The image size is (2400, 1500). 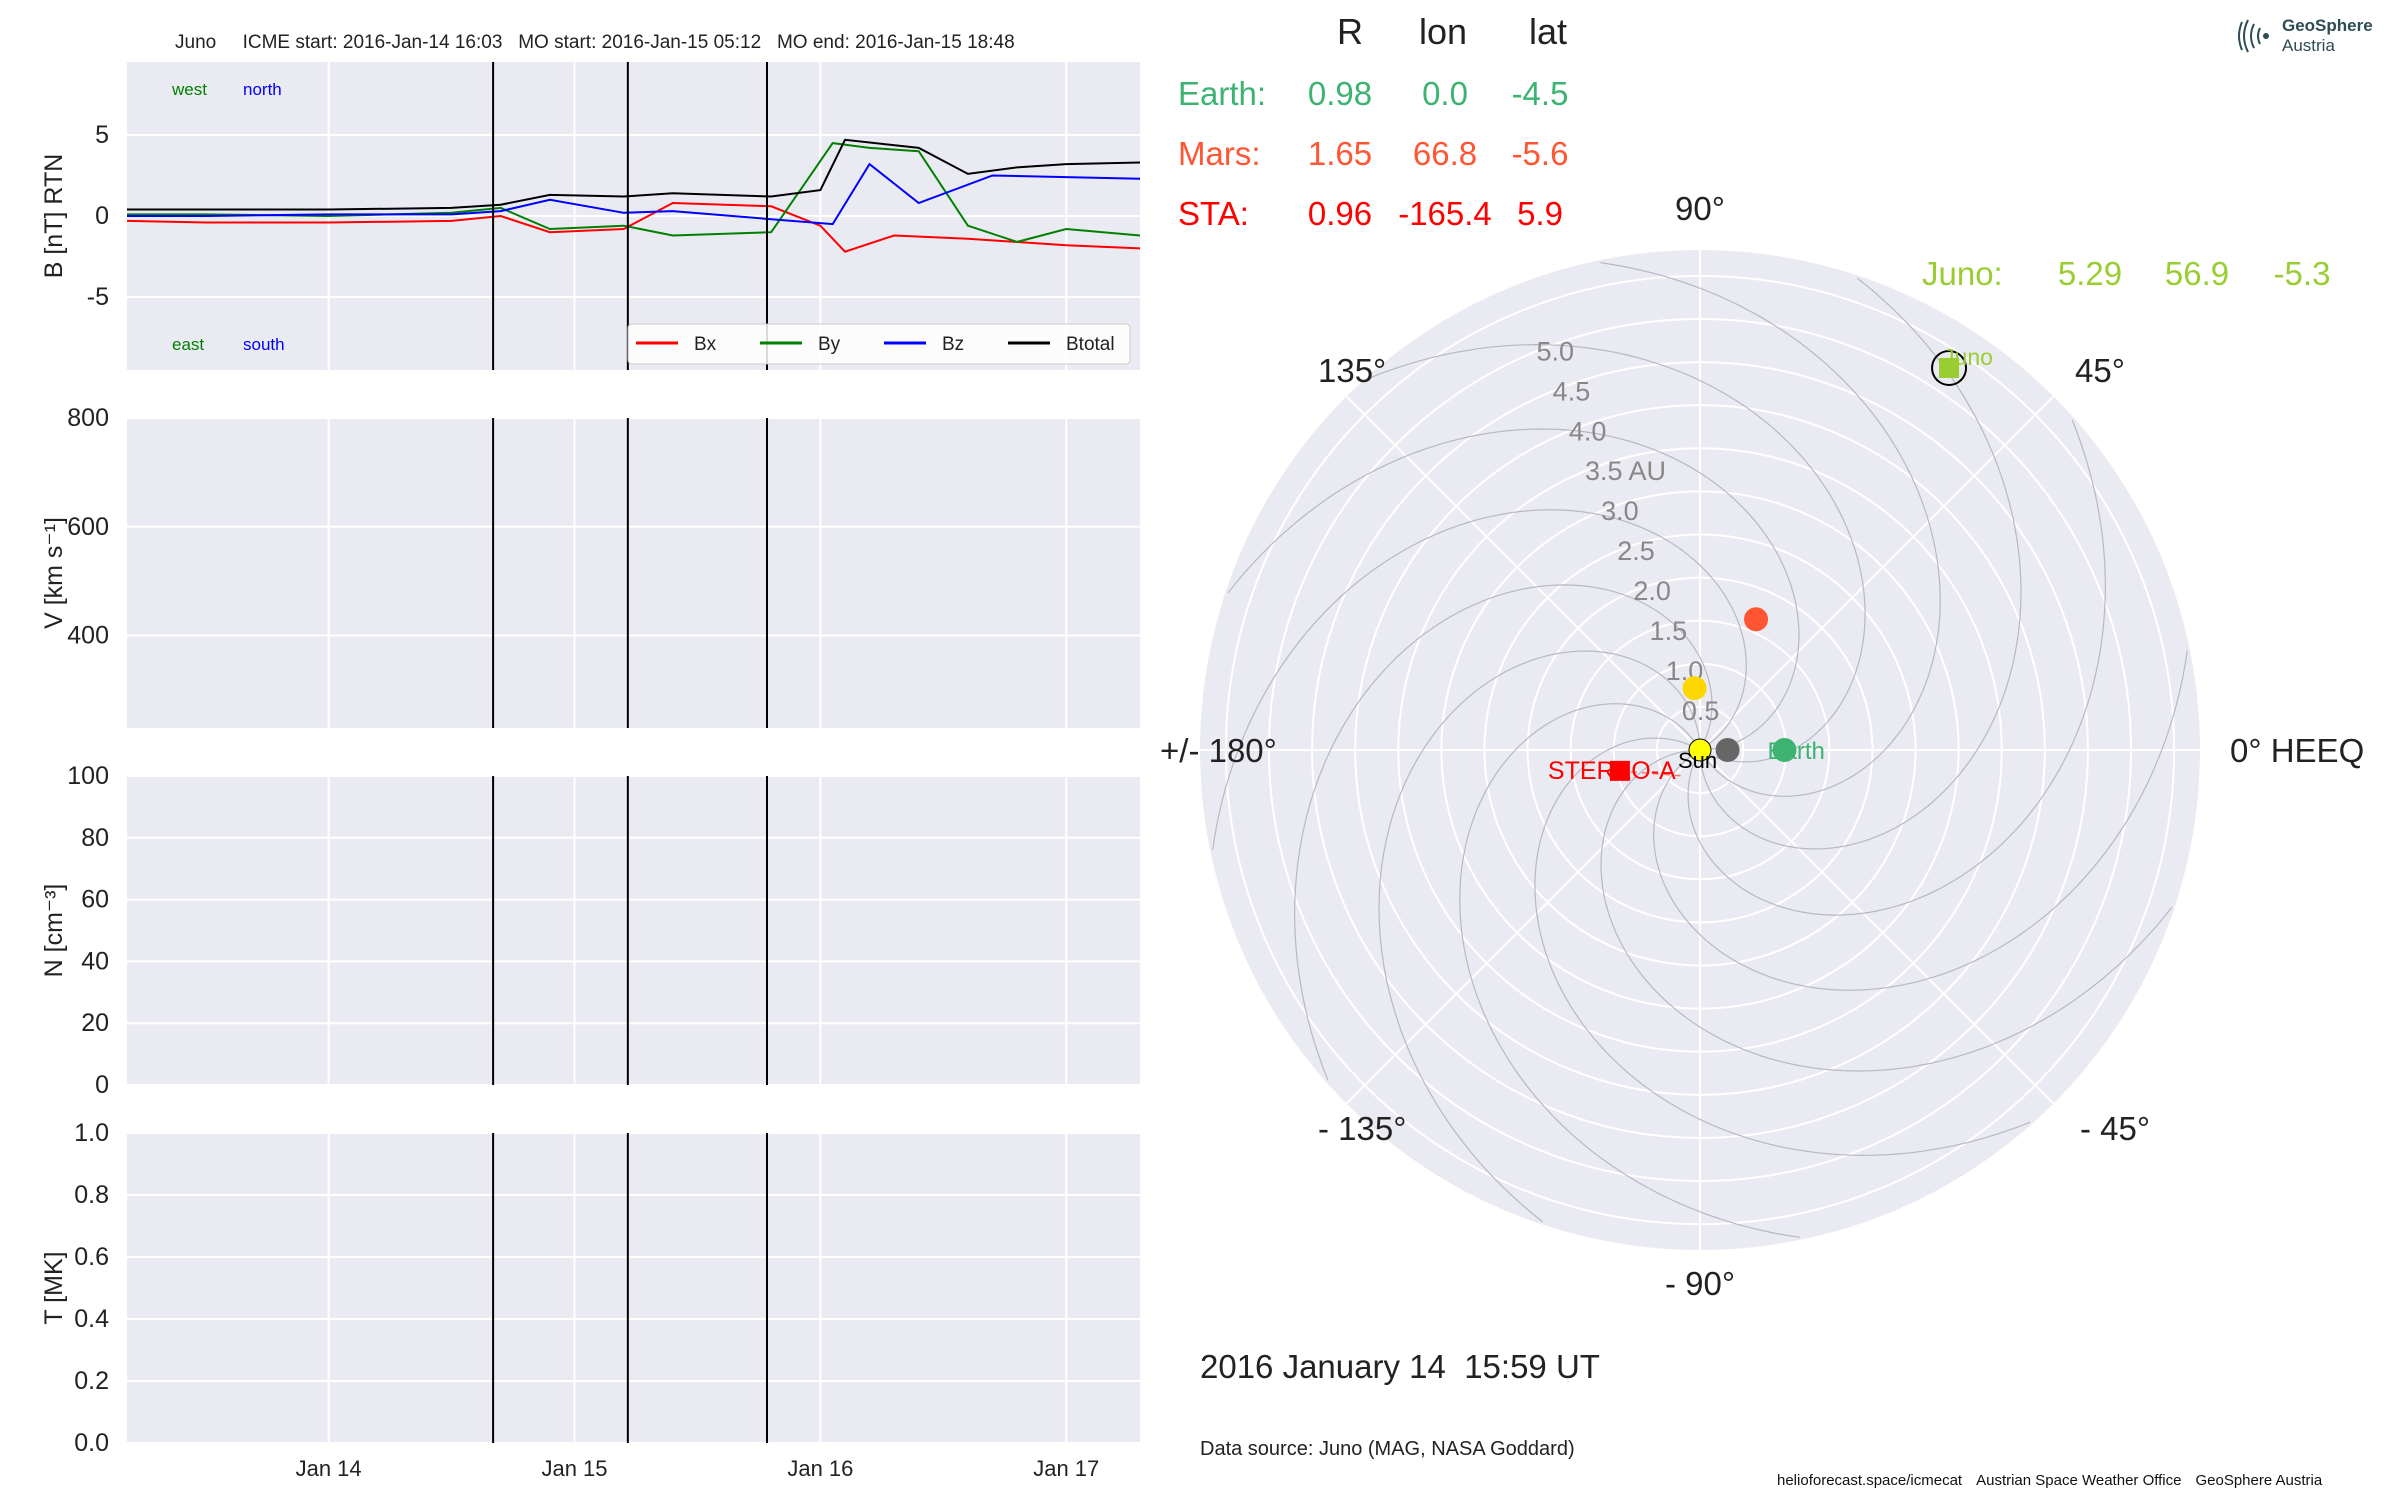 I want to click on x-tick-label: Jan 15, so click(x=574, y=1468).